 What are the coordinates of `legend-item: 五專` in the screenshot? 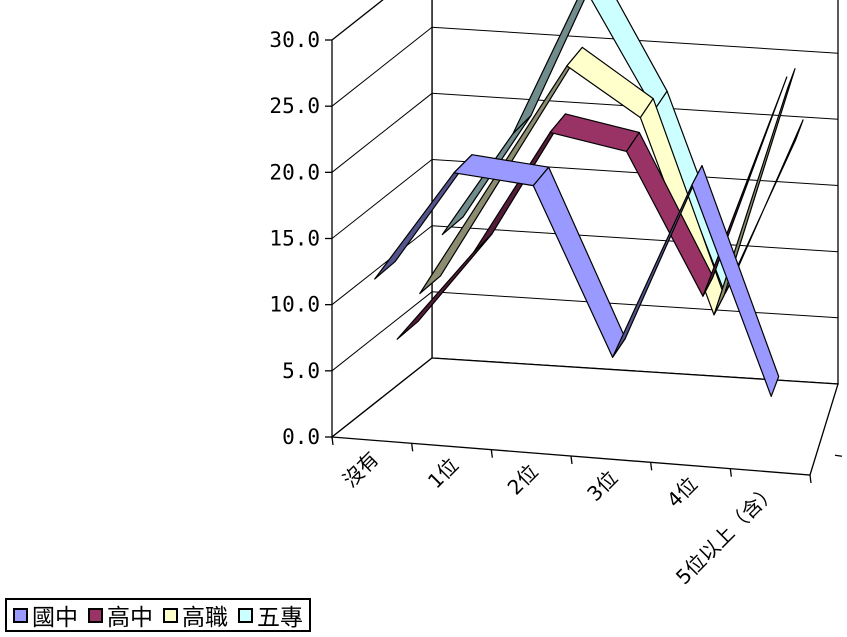 It's located at (270, 615).